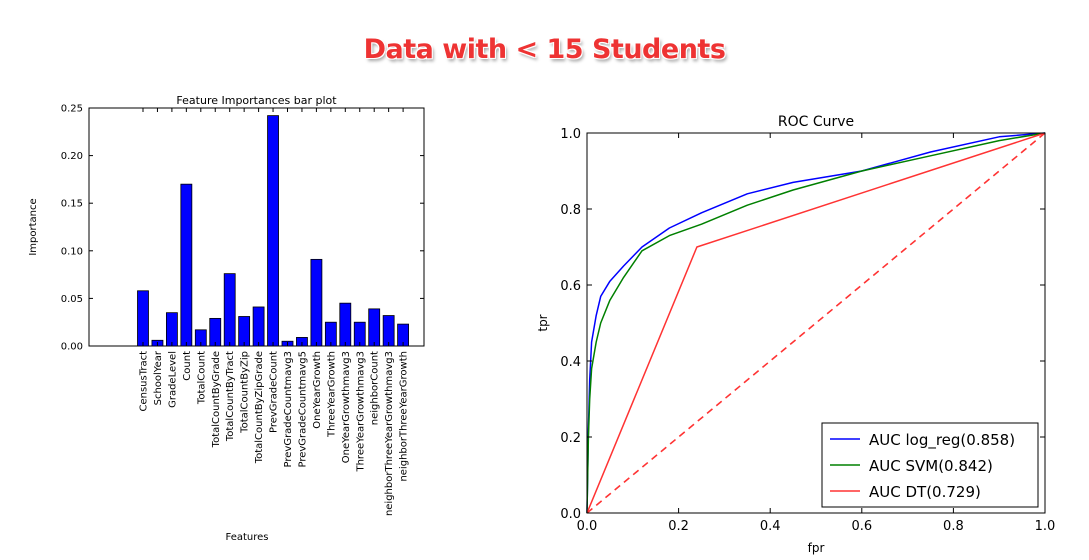 Image resolution: width=1089 pixels, height=560 pixels. I want to click on x-tick-label: PrevGradeCount, so click(274, 392).